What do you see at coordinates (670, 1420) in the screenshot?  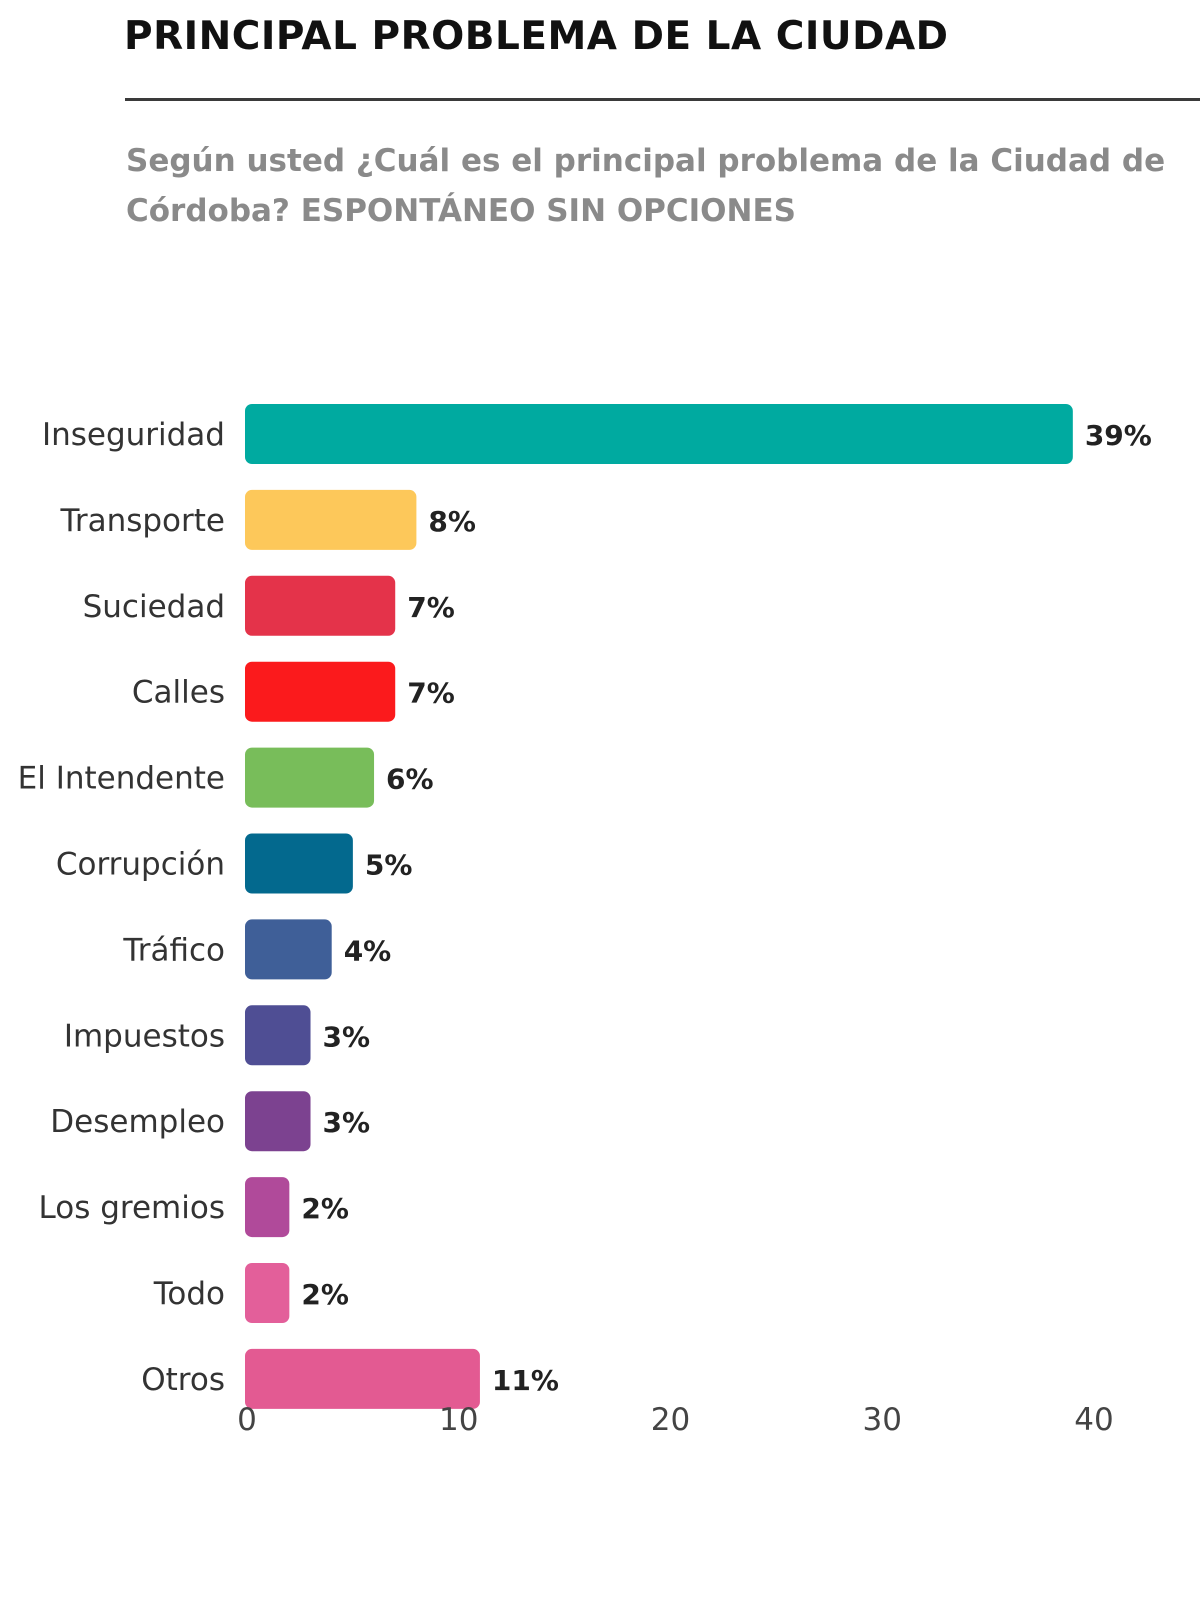 I see `x-tick-label: 20` at bounding box center [670, 1420].